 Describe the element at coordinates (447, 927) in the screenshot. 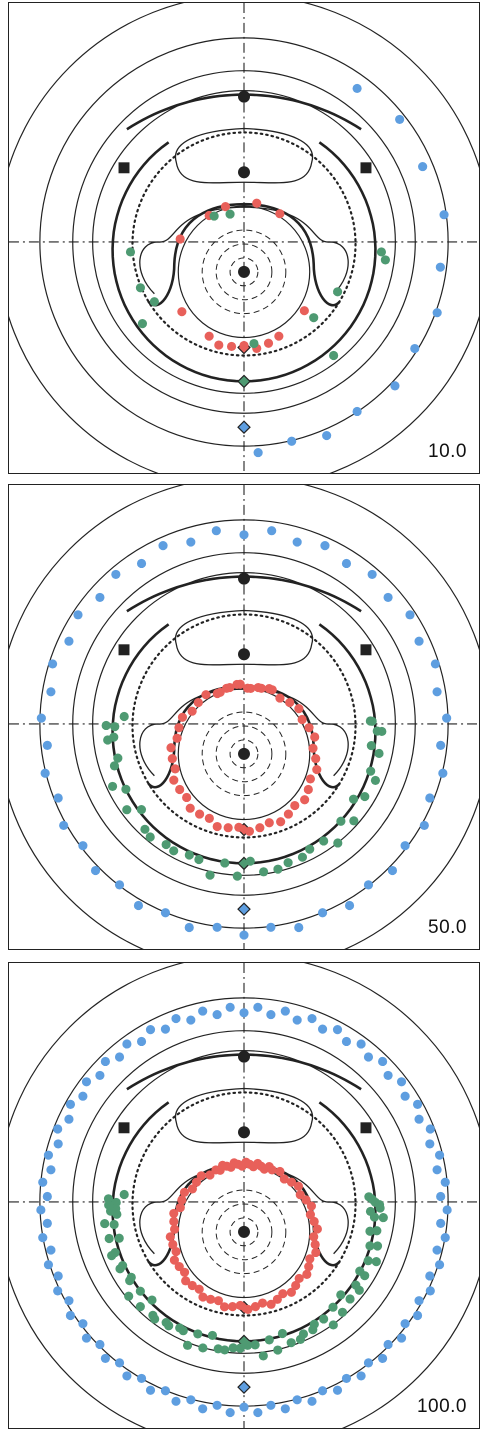

I see `panel-2-label: 50.0` at that location.